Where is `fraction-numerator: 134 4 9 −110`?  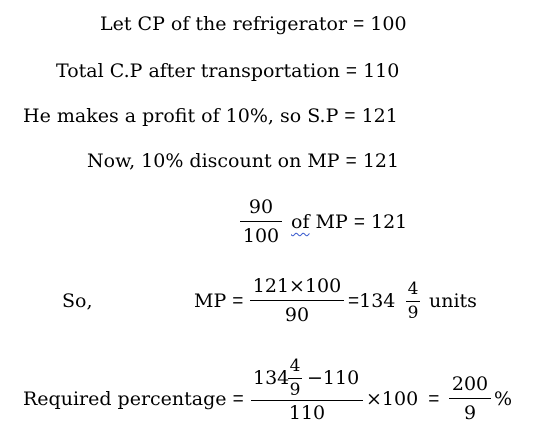
fraction-numerator: 134 4 9 −110 is located at coordinates (307, 377).